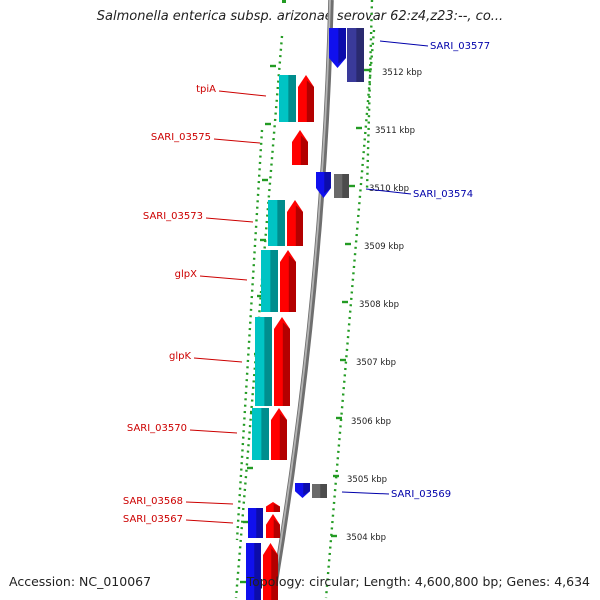  Describe the element at coordinates (153, 519) in the screenshot. I see `feature-label: SARI_03567` at that location.